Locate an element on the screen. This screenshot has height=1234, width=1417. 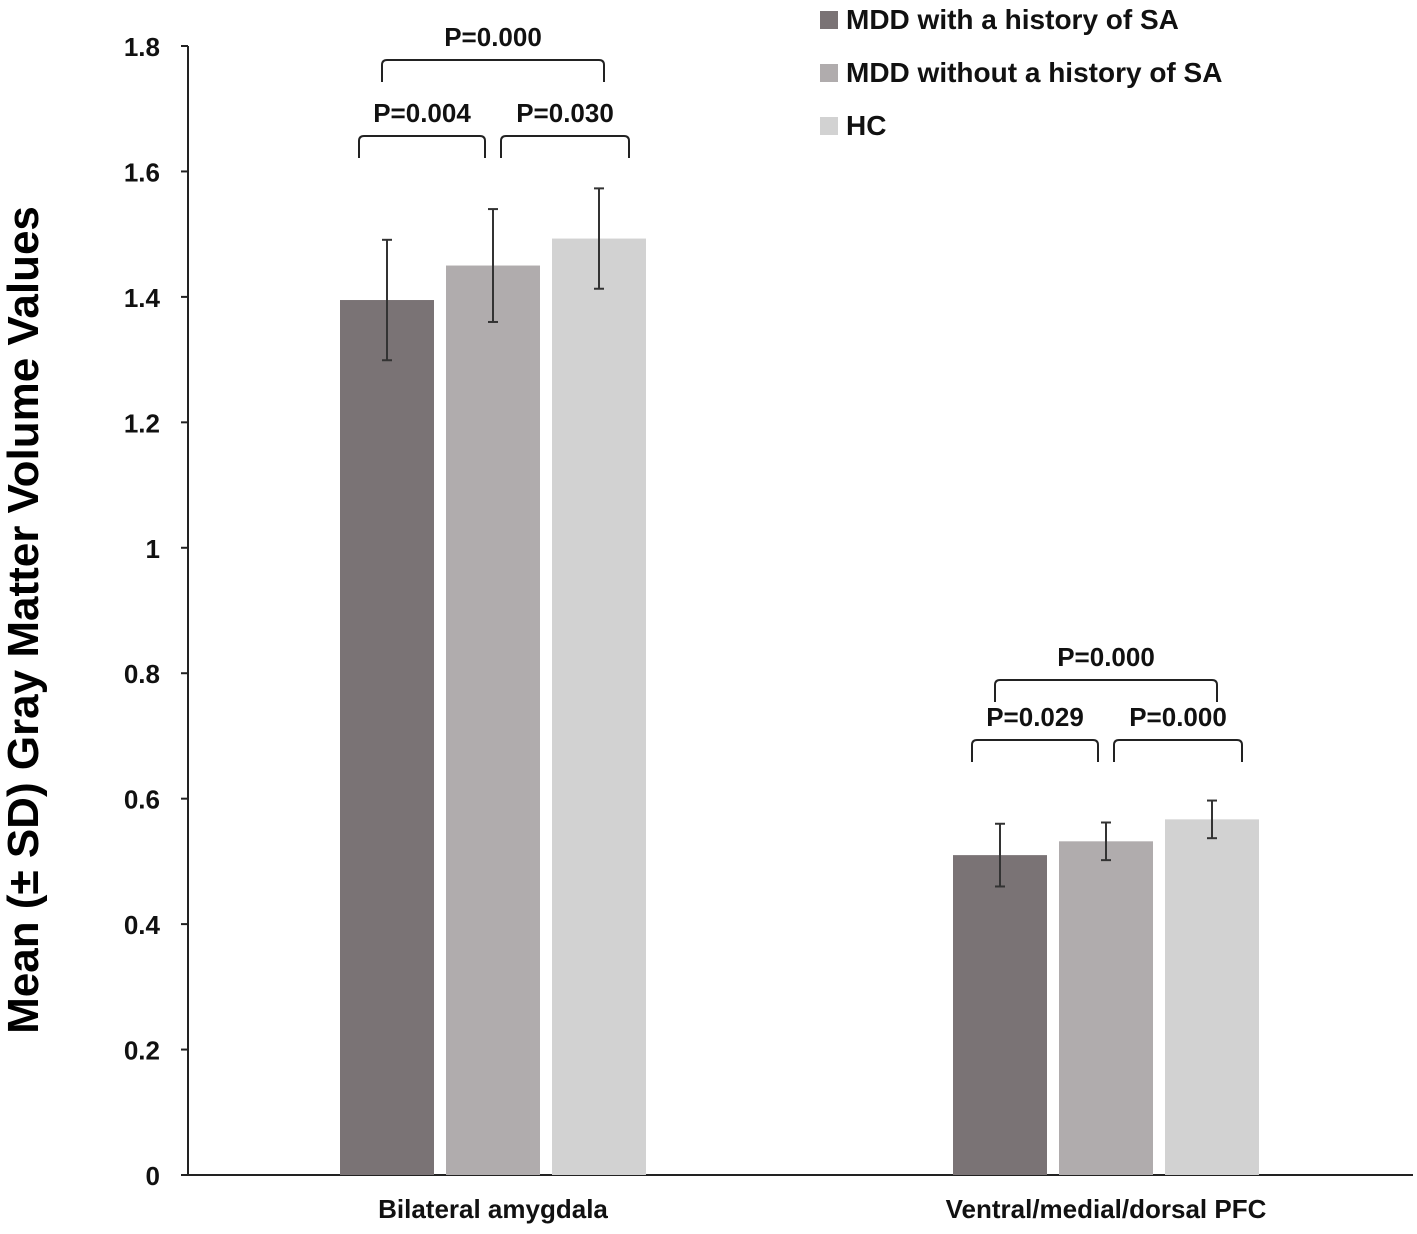
legend-item-mdd-without-sa: MDD without a history of SA is located at coordinates (1021, 73).